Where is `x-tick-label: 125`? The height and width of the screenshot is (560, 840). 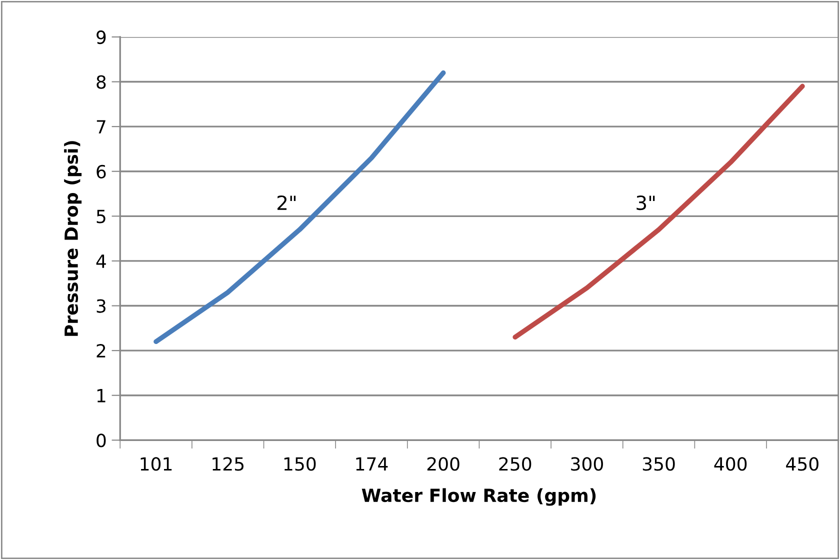 x-tick-label: 125 is located at coordinates (228, 464).